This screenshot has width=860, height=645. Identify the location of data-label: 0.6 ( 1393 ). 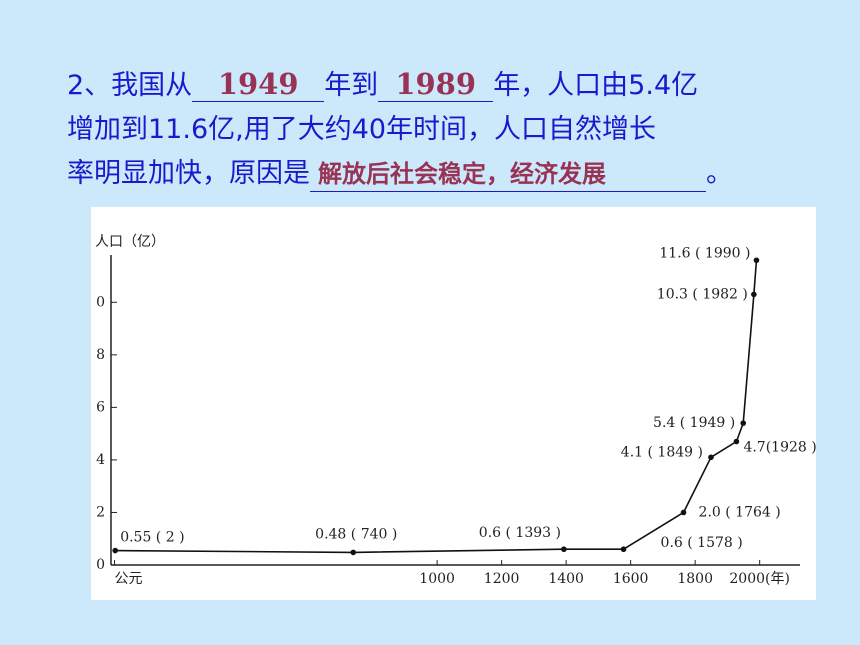
(520, 533).